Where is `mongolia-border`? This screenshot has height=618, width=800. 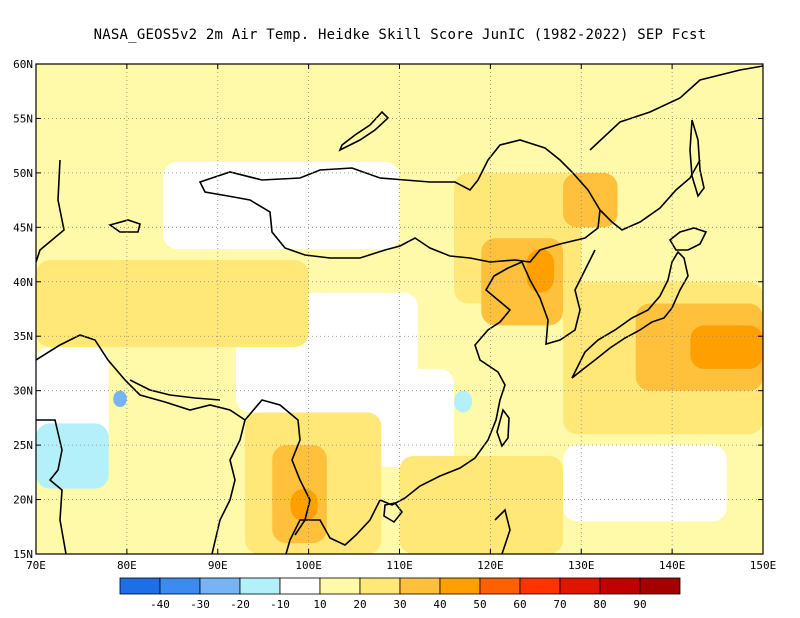 mongolia-border is located at coordinates (399, 201).